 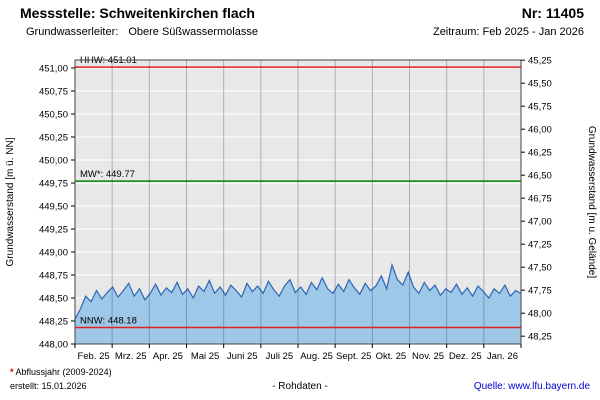 I want to click on refline-label-hhw: HHW: 451.01, so click(x=108, y=60).